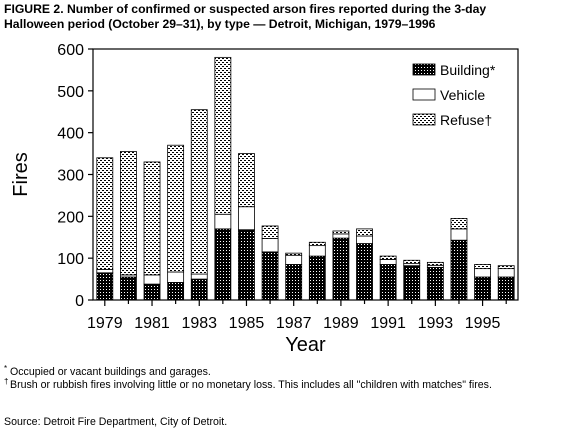  Describe the element at coordinates (294, 323) in the screenshot. I see `x-tick-label-1987: 1987` at that location.